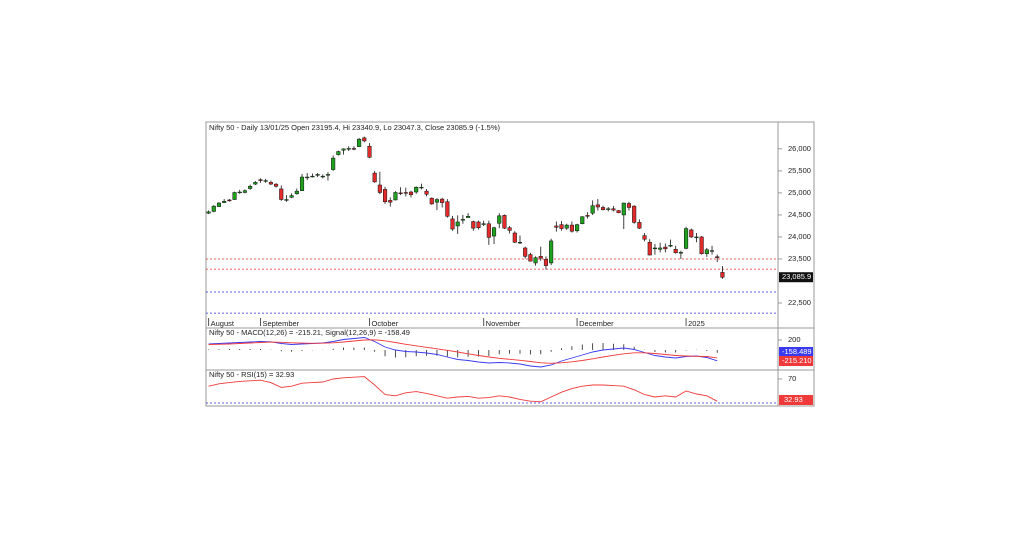  I want to click on value-box-label: 32.93, so click(793, 399).